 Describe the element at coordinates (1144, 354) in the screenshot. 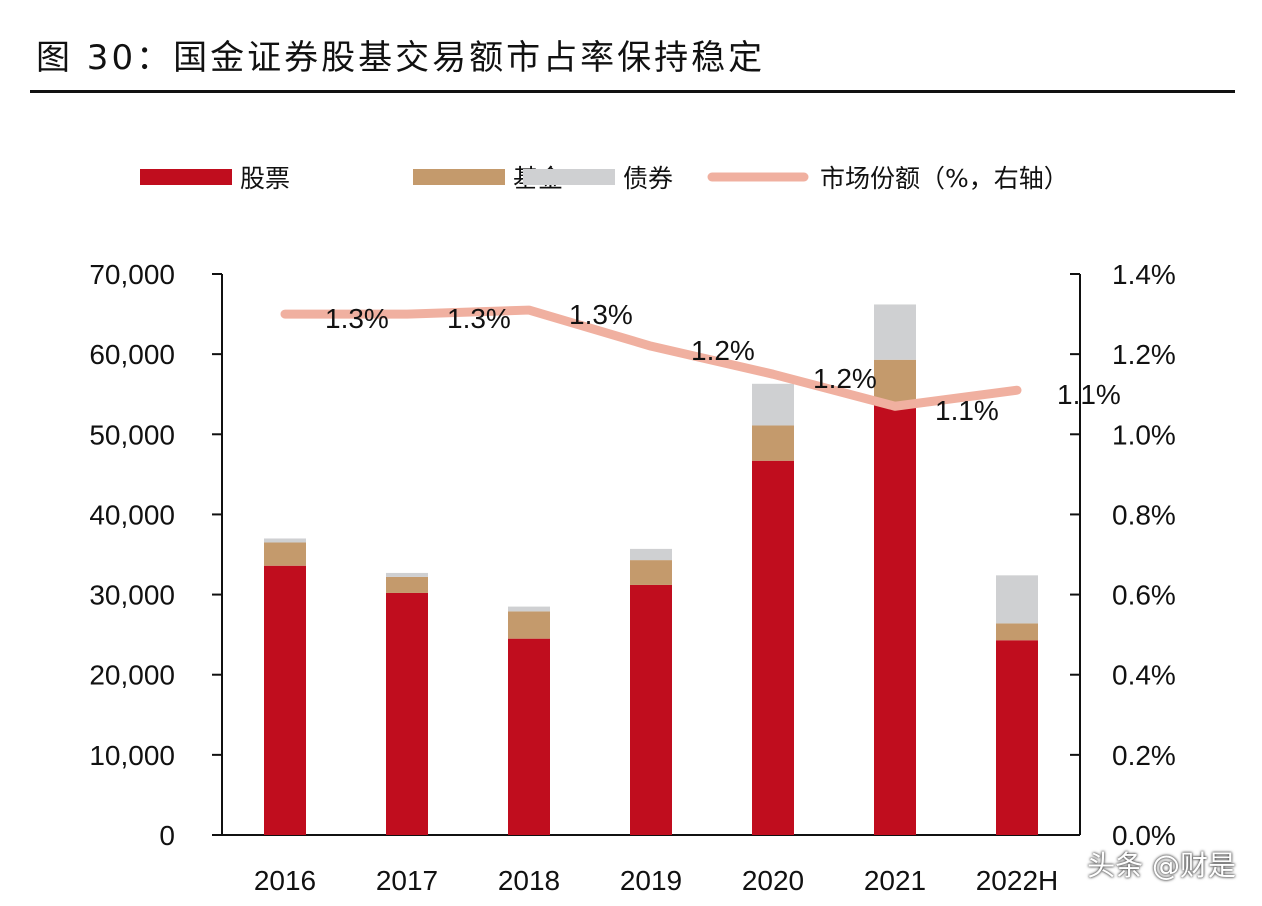

I see `right-tick-label: 1.2%` at that location.